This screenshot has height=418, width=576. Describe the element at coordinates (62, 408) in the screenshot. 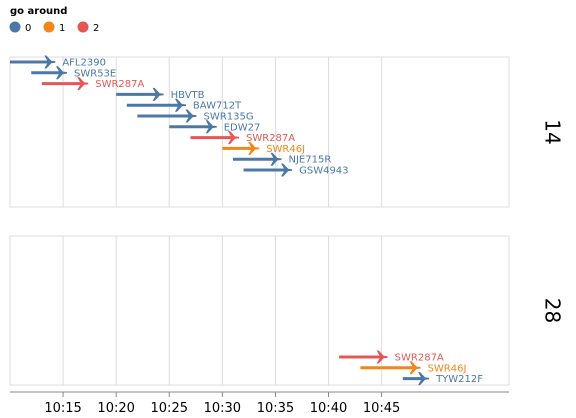

I see `x-tick-label: 10:15` at that location.